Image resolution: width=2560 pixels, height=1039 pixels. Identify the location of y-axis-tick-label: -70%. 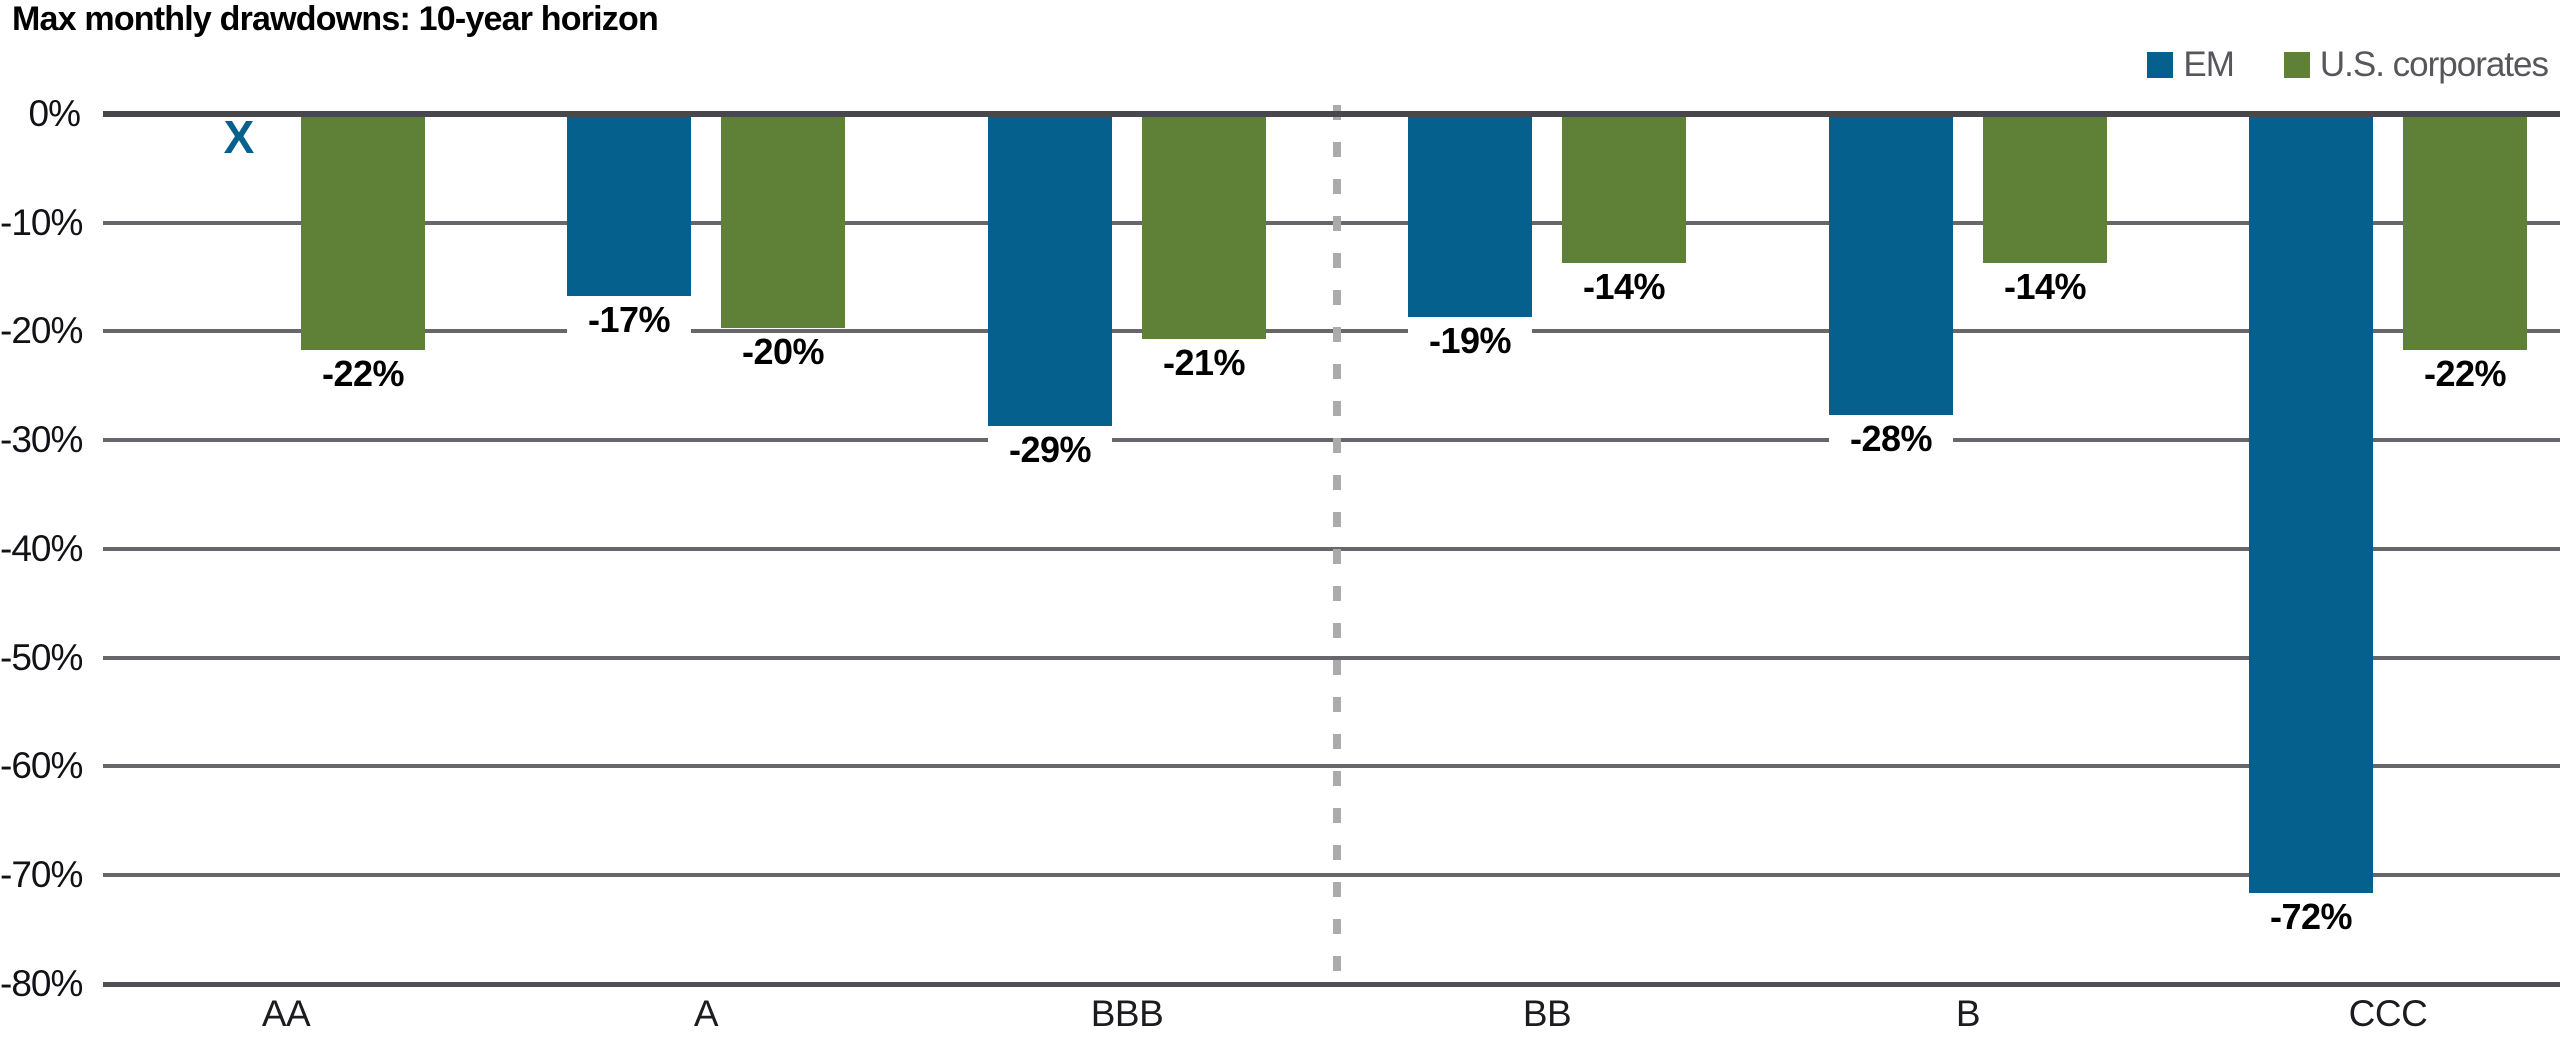
(41, 874).